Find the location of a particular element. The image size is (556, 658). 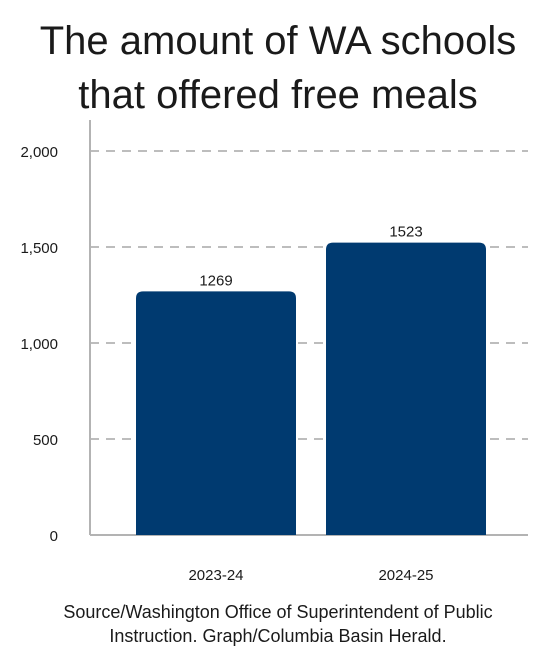

y-tick-label: 0 is located at coordinates (54, 536).